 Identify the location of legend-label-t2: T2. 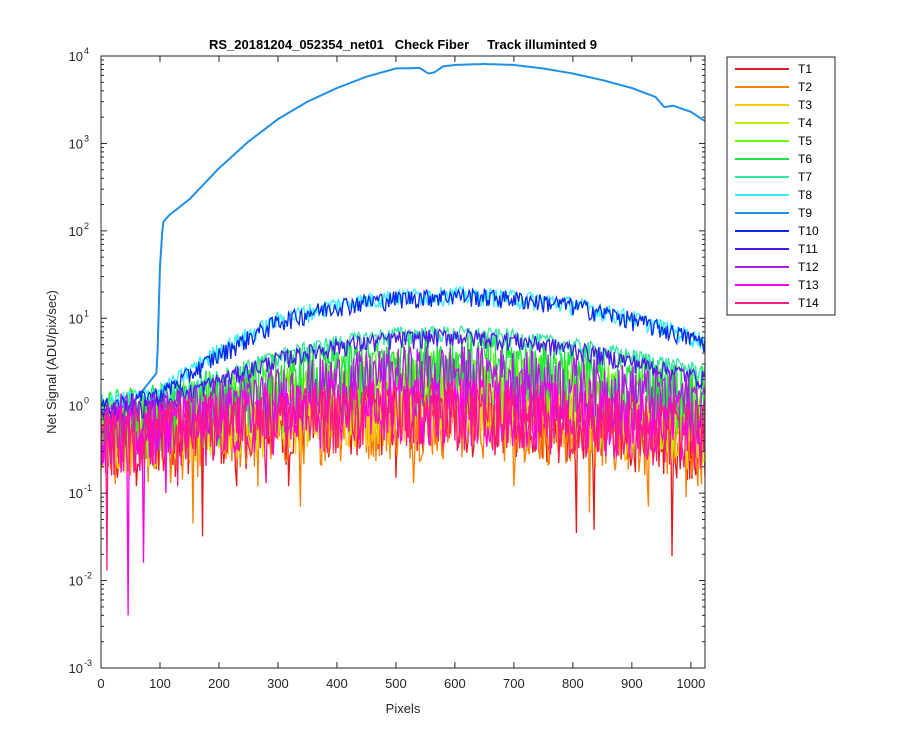
(805, 87).